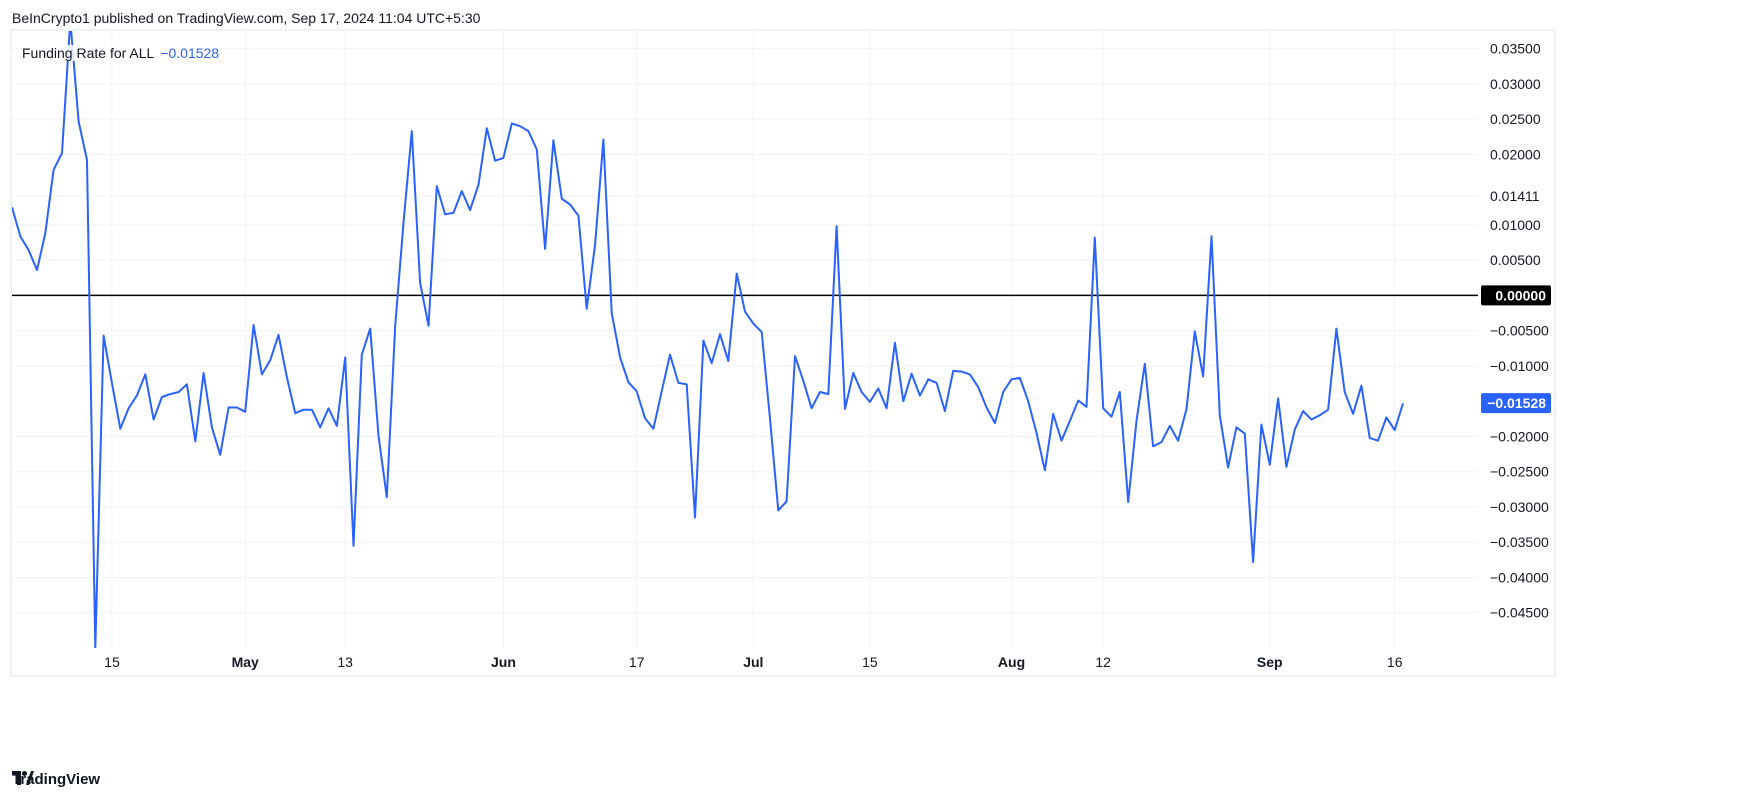 This screenshot has width=1755, height=803. Describe the element at coordinates (1515, 154) in the screenshot. I see `y-tick-label: 0.02000` at that location.